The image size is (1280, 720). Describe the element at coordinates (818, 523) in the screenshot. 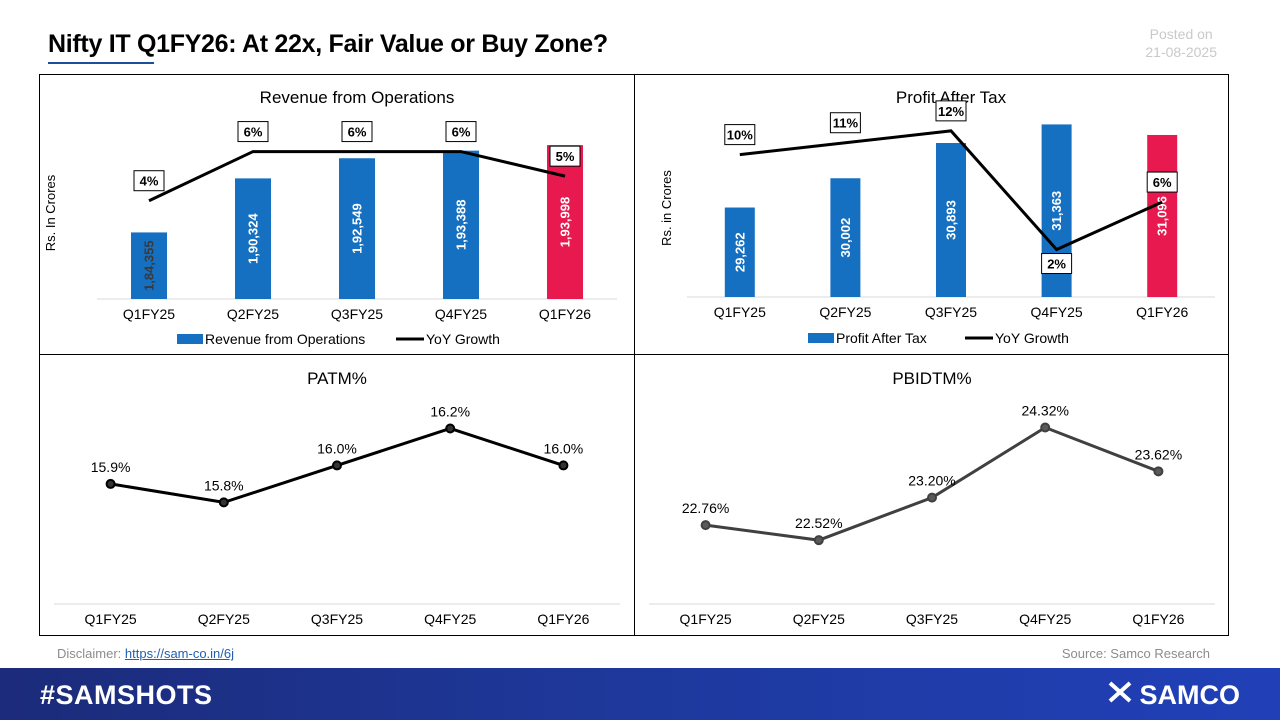

I see `point-data-label: 22.52%` at that location.